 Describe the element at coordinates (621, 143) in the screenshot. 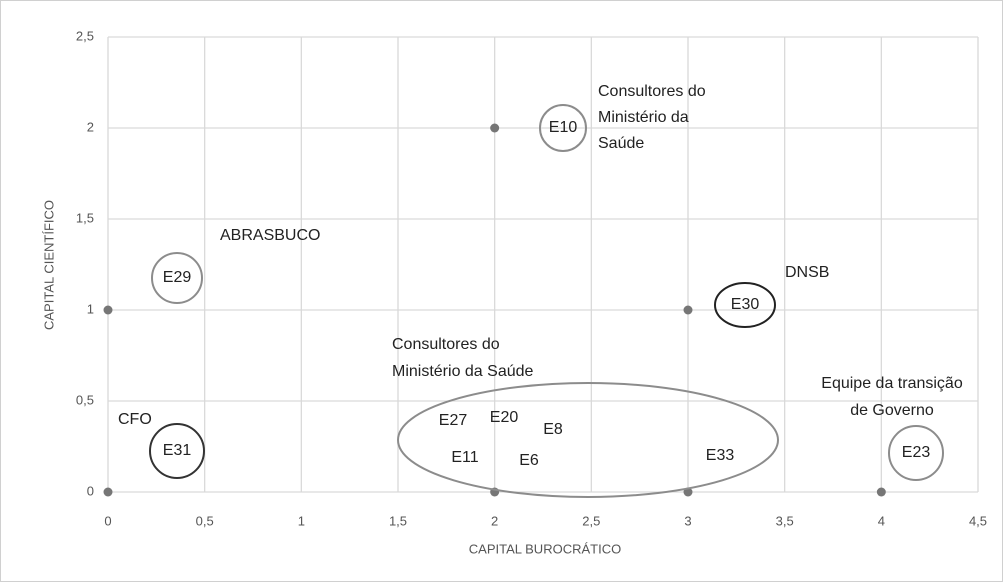

I see `annotation: Saúde` at that location.